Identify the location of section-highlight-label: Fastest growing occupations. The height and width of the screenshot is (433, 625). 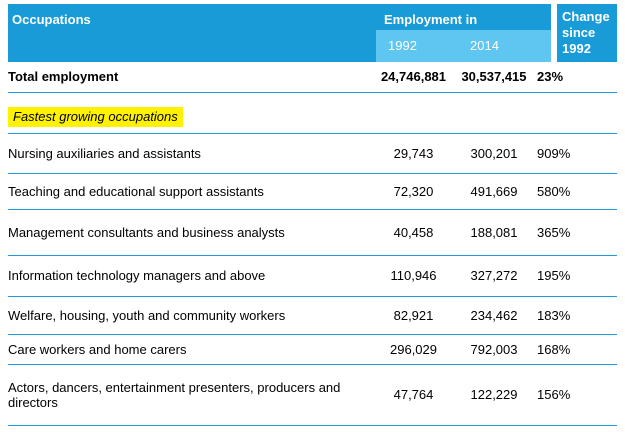
(95, 116).